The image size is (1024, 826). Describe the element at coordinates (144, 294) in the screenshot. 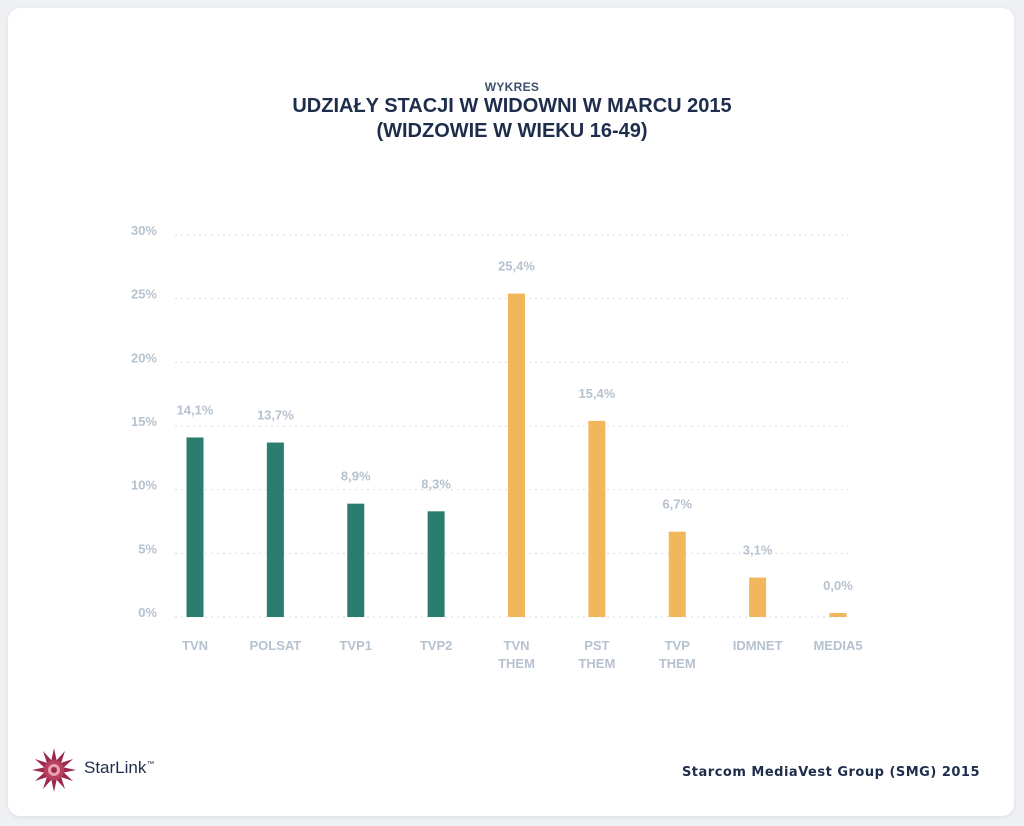

I see `y-tick-label: 25%` at that location.